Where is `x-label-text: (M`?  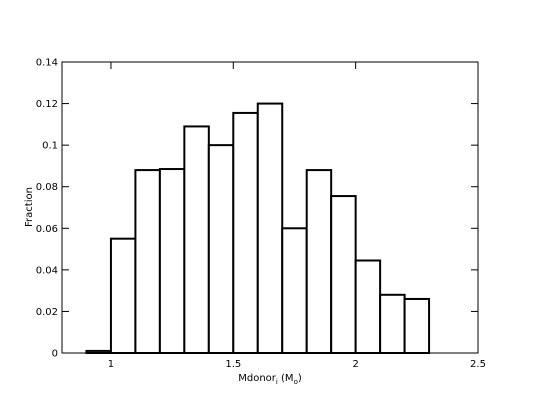
x-label-text: (M is located at coordinates (286, 378).